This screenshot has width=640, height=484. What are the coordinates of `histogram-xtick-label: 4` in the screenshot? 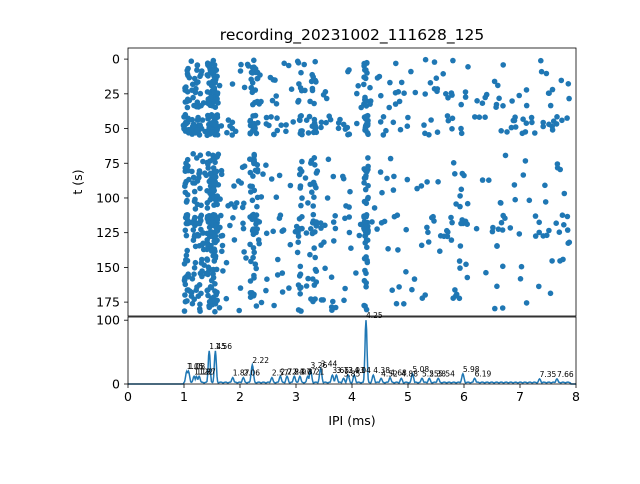 It's located at (352, 396).